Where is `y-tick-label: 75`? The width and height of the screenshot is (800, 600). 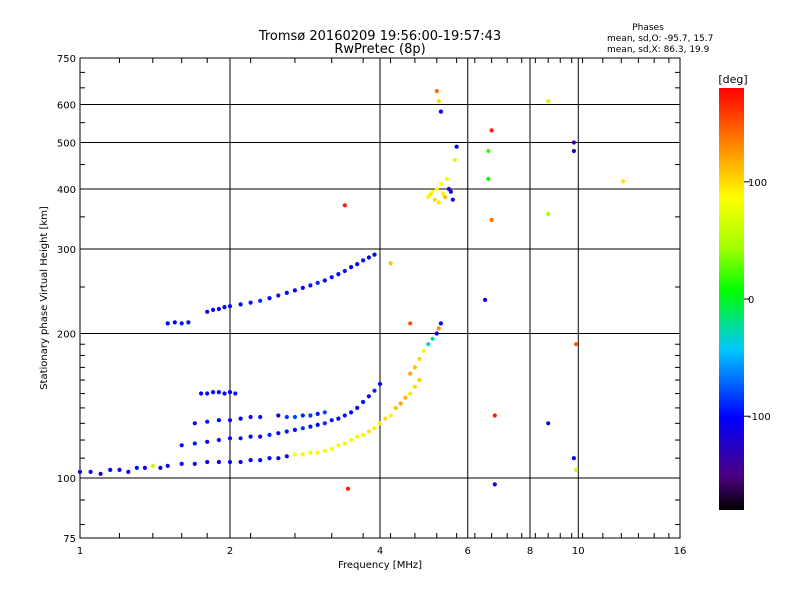
y-tick-label: 75 is located at coordinates (69, 539).